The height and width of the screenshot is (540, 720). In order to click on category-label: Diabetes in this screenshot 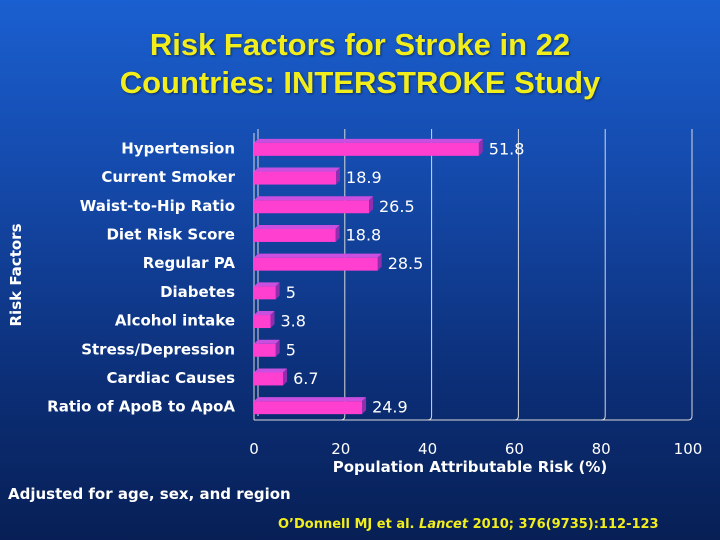, I will do `click(197, 292)`.